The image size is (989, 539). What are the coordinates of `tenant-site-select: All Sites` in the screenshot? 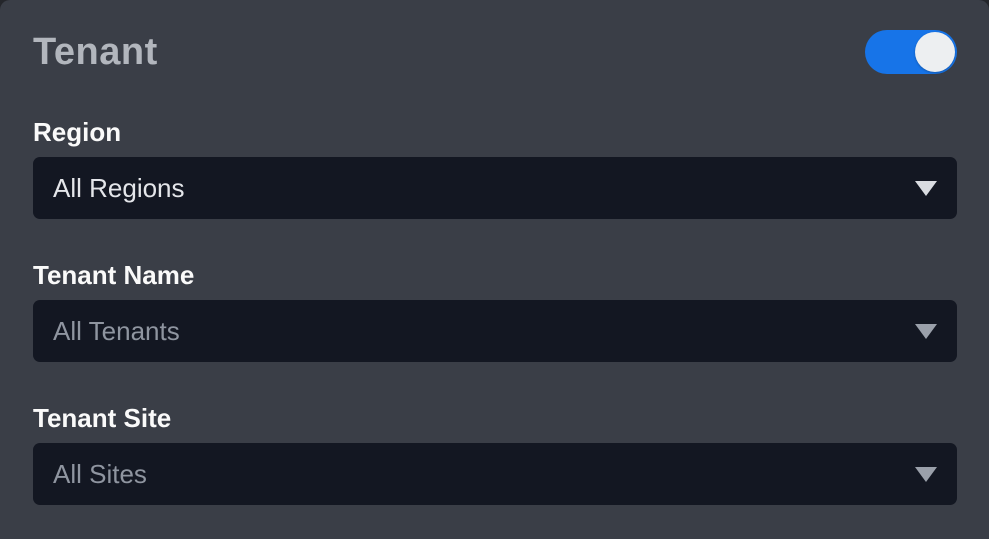 It's located at (495, 474).